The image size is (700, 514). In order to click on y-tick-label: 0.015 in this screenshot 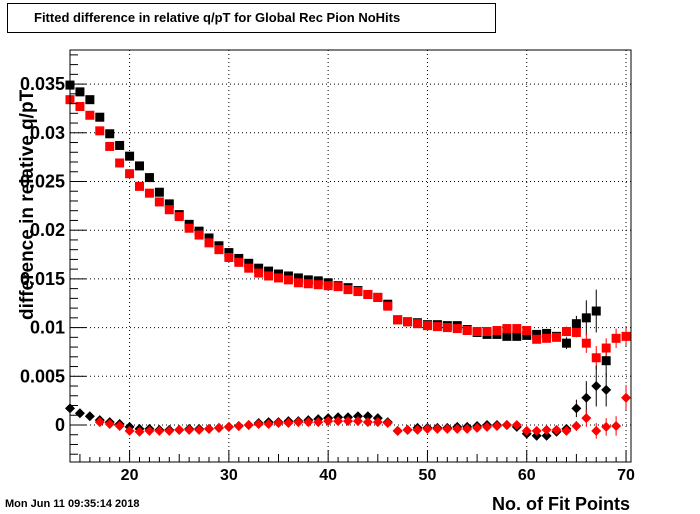, I will do `click(42, 279)`.